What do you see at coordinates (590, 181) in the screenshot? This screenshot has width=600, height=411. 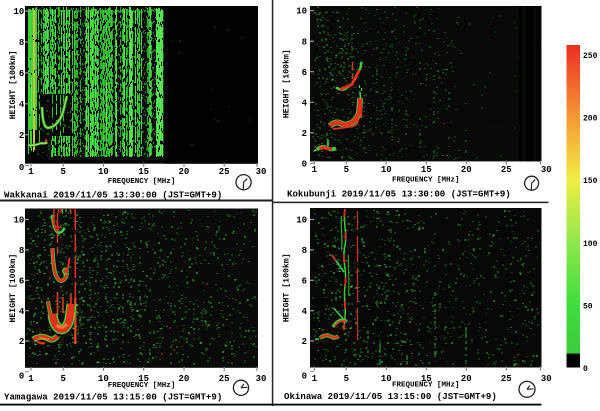 I see `svg-text: 150` at bounding box center [590, 181].